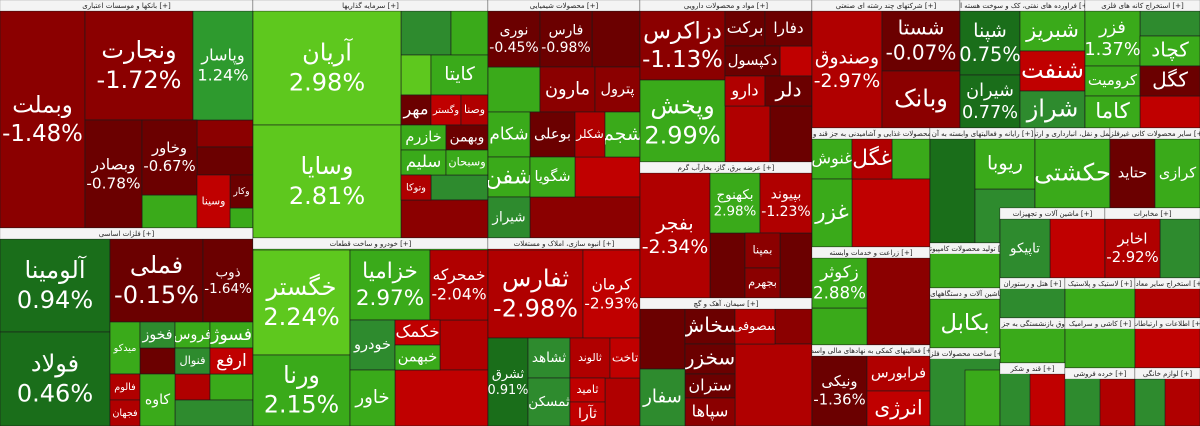 Image resolution: width=1200 pixels, height=426 pixels. Describe the element at coordinates (370, 5) in the screenshot. I see `sector-title: سرمایه گذاریها [+]` at that location.